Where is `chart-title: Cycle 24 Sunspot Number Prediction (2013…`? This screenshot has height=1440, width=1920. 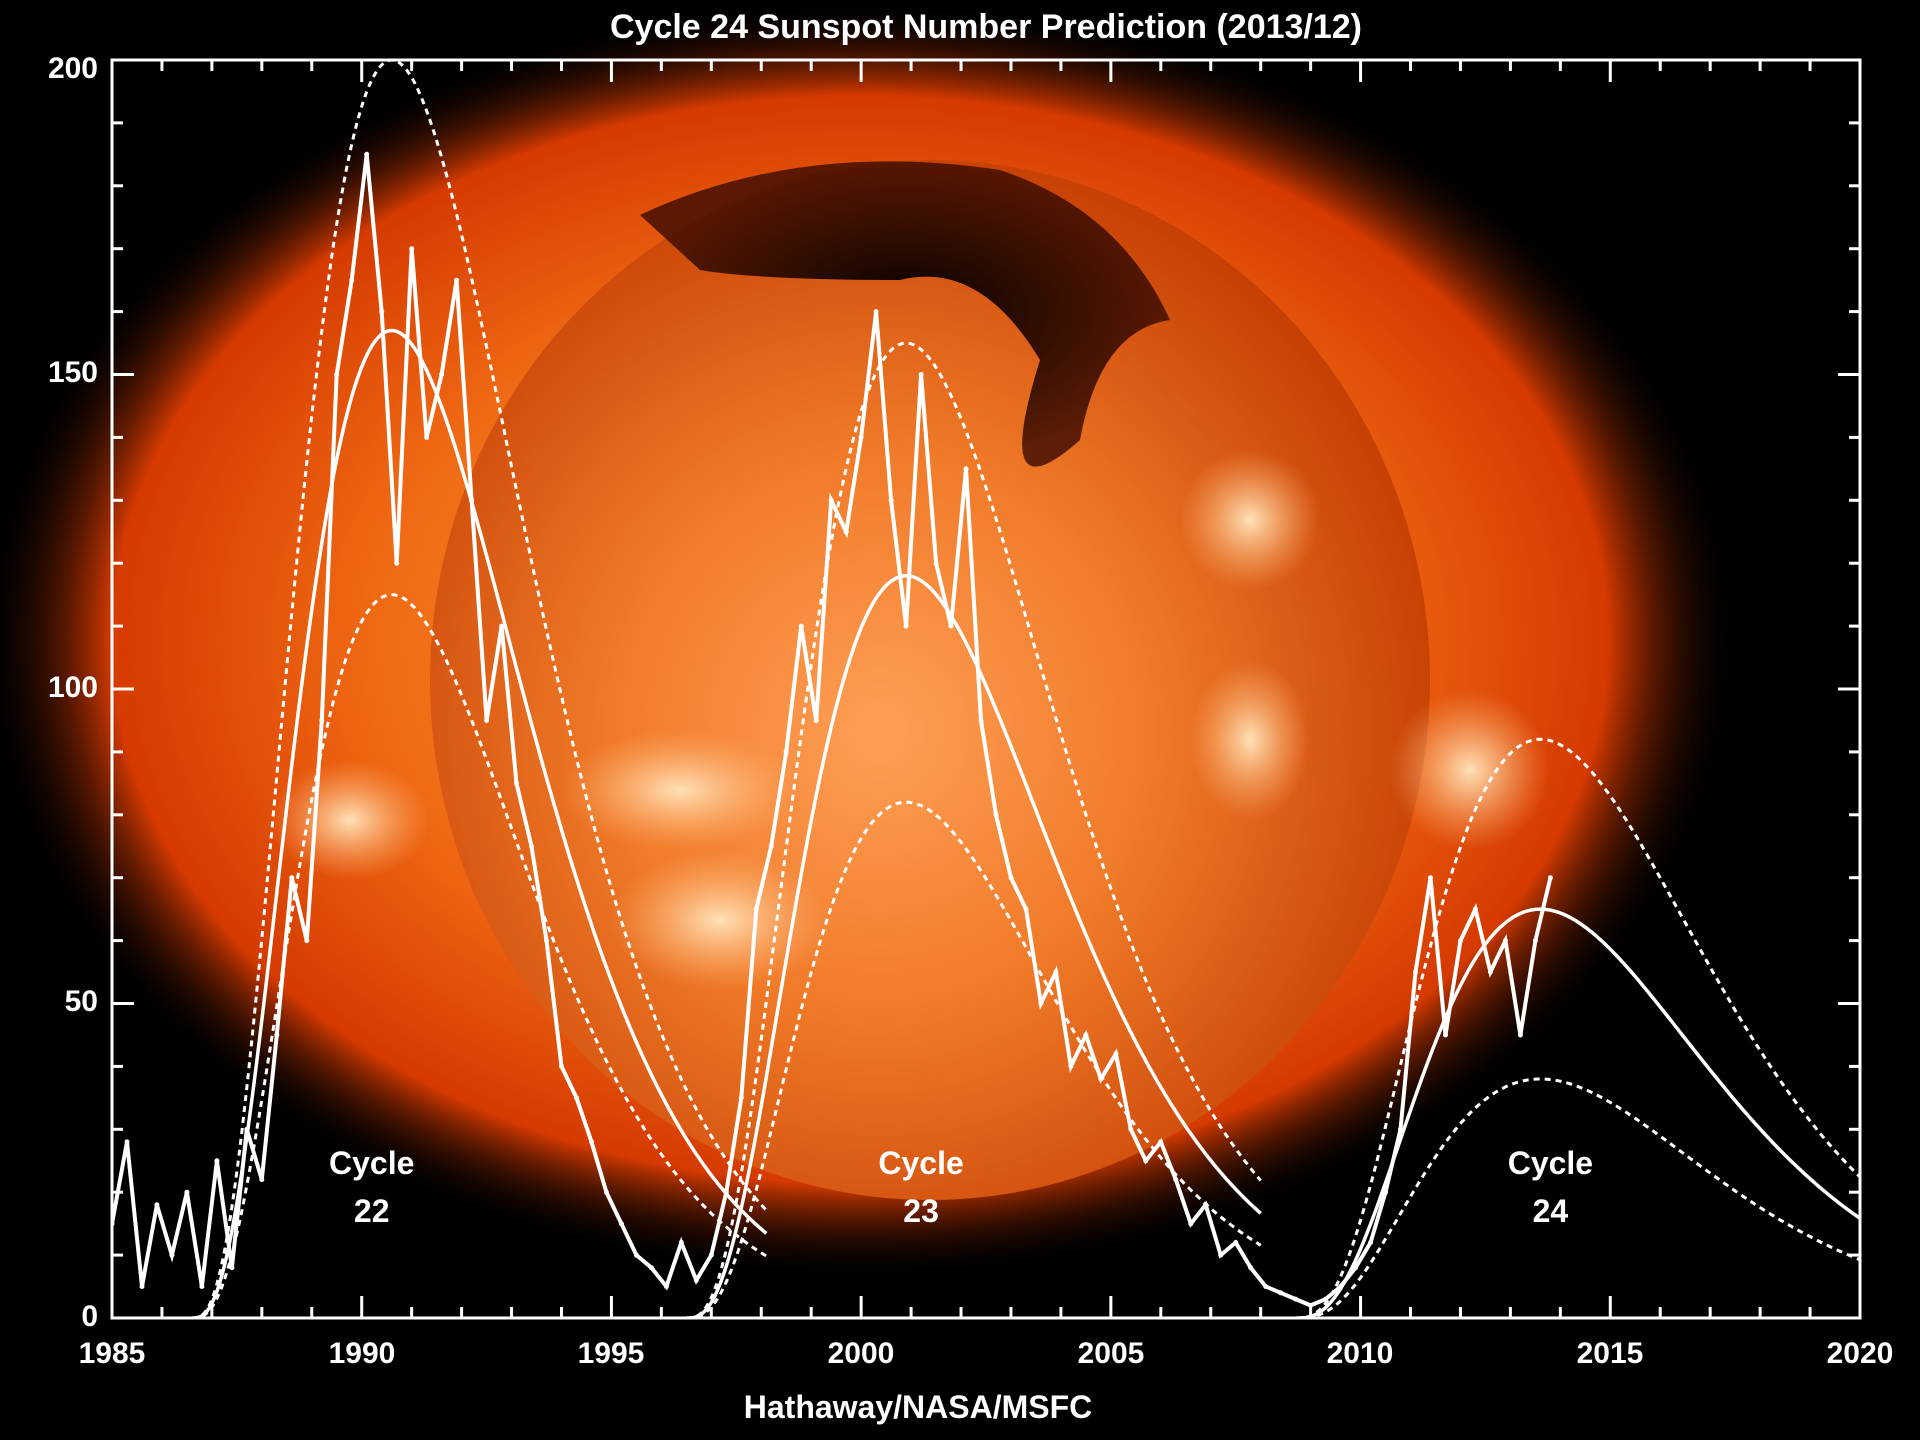 chart-title: Cycle 24 Sunspot Number Prediction (2013… is located at coordinates (986, 27).